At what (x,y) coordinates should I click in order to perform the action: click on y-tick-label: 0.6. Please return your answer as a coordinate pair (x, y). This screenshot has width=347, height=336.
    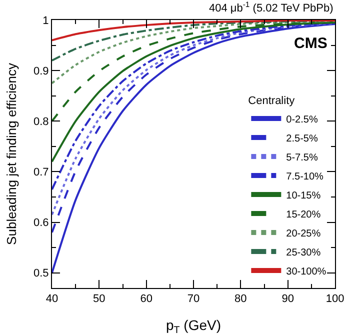
    Looking at the image, I should click on (41, 223).